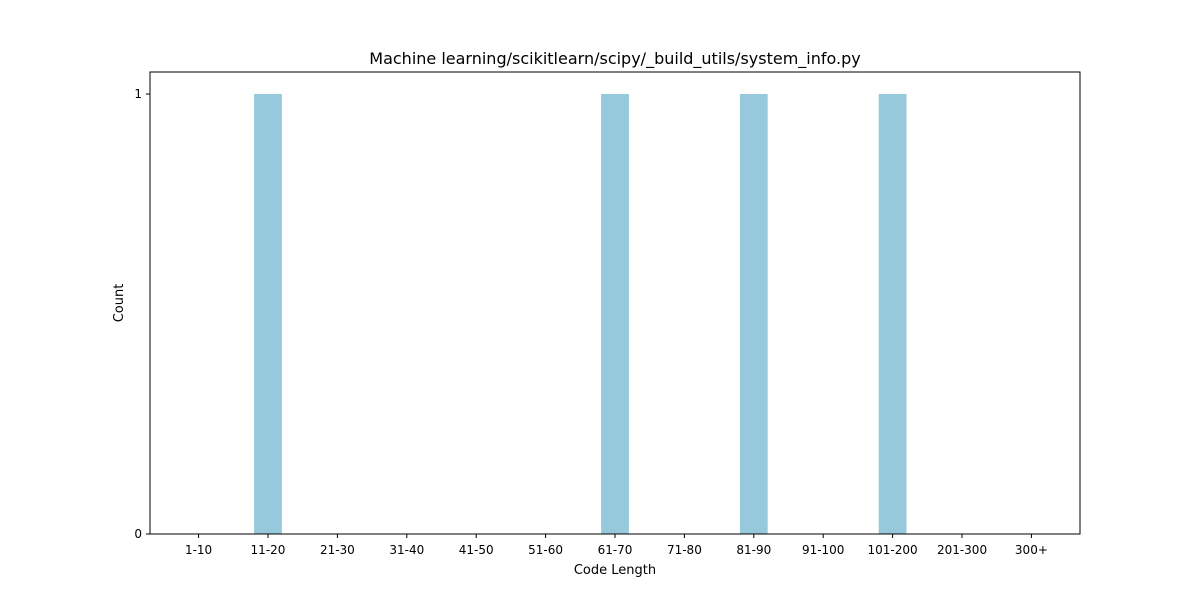 The width and height of the screenshot is (1200, 604). What do you see at coordinates (545, 550) in the screenshot?
I see `x-tick-label: 51-60` at bounding box center [545, 550].